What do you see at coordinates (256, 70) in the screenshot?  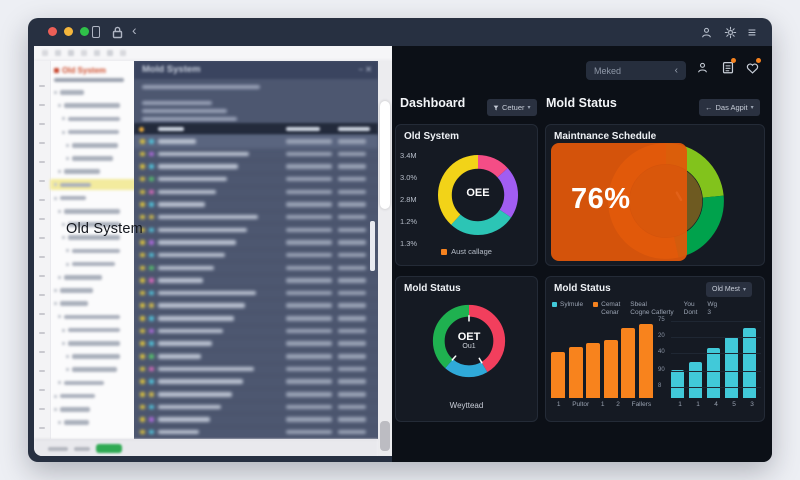 I see `mold-window-titlebar: Mold System – ✕` at bounding box center [256, 70].